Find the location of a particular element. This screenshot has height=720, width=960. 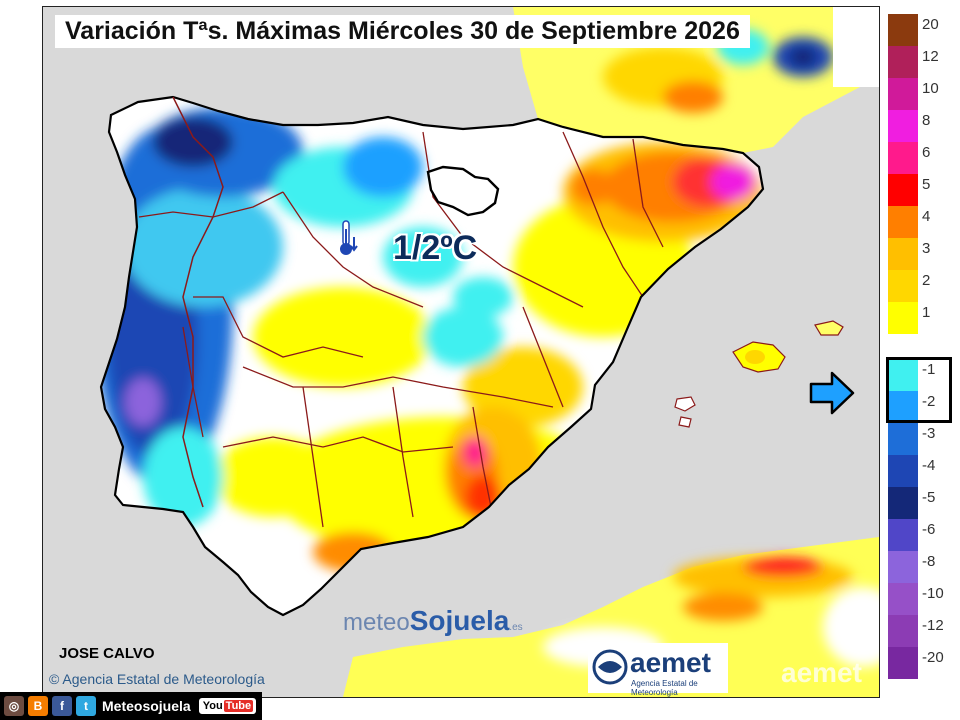

balearic-islands is located at coordinates (759, 374).